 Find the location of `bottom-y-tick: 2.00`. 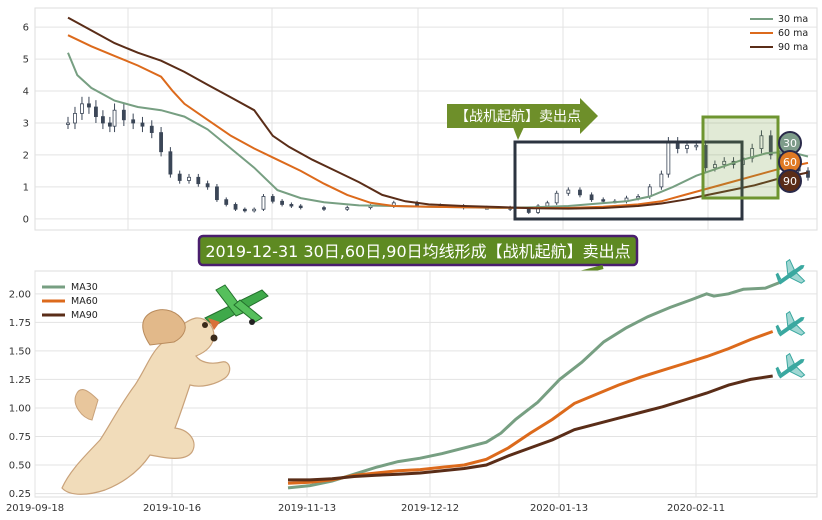

bottom-y-tick: 2.00 is located at coordinates (20, 294).